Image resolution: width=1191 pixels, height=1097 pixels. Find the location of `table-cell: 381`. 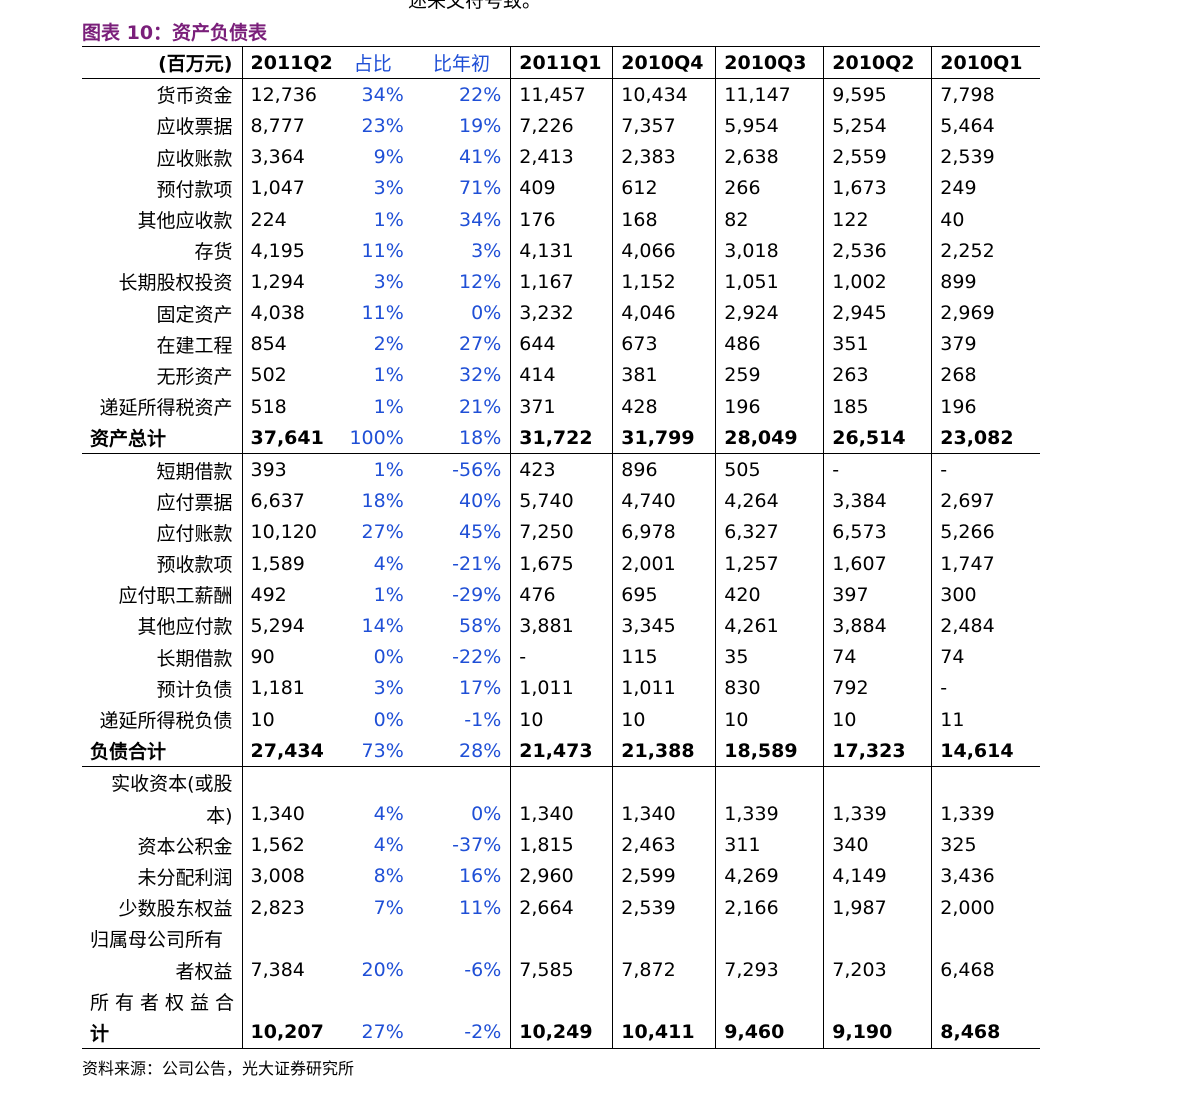

table-cell: 381 is located at coordinates (664, 375).